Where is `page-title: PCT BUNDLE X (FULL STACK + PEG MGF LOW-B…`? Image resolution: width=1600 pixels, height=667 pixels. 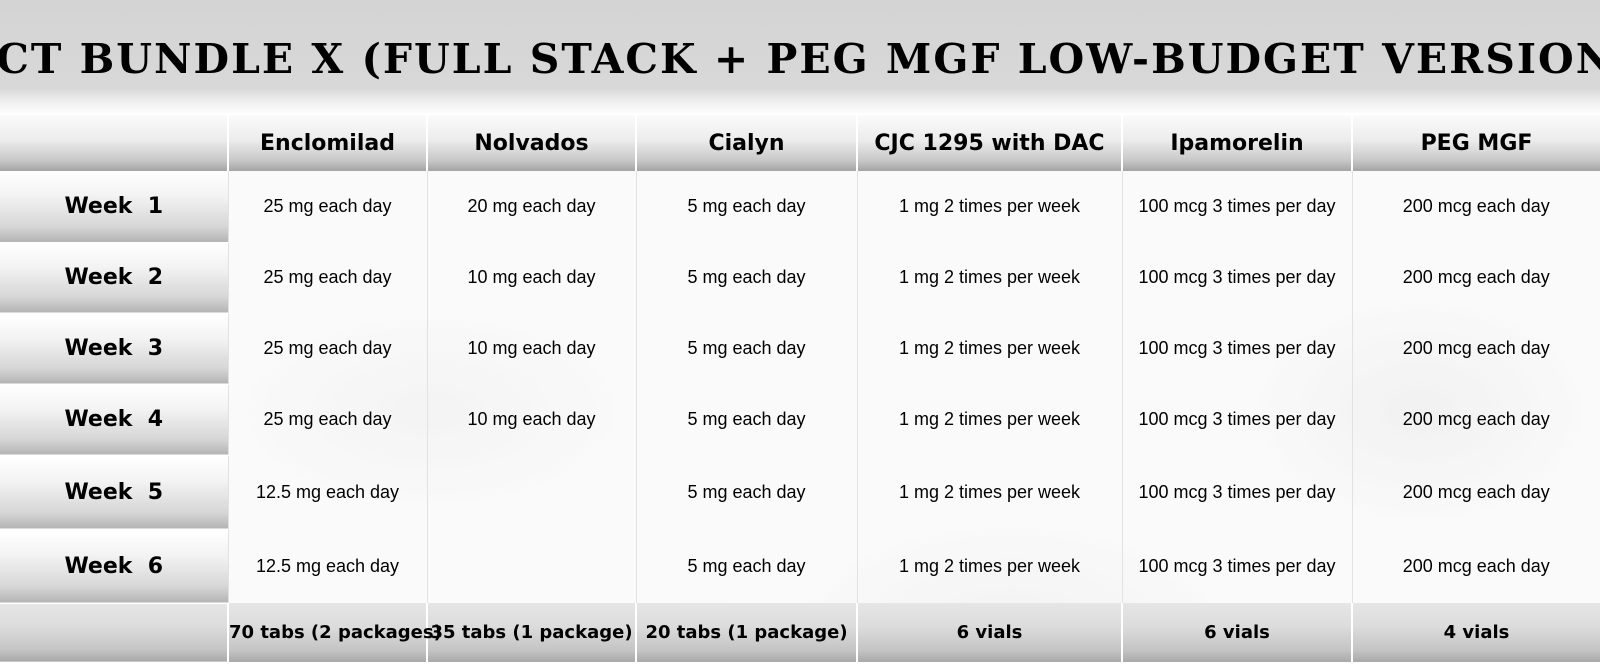 page-title: PCT BUNDLE X (FULL STACK + PEG MGF LOW-B… is located at coordinates (800, 58).